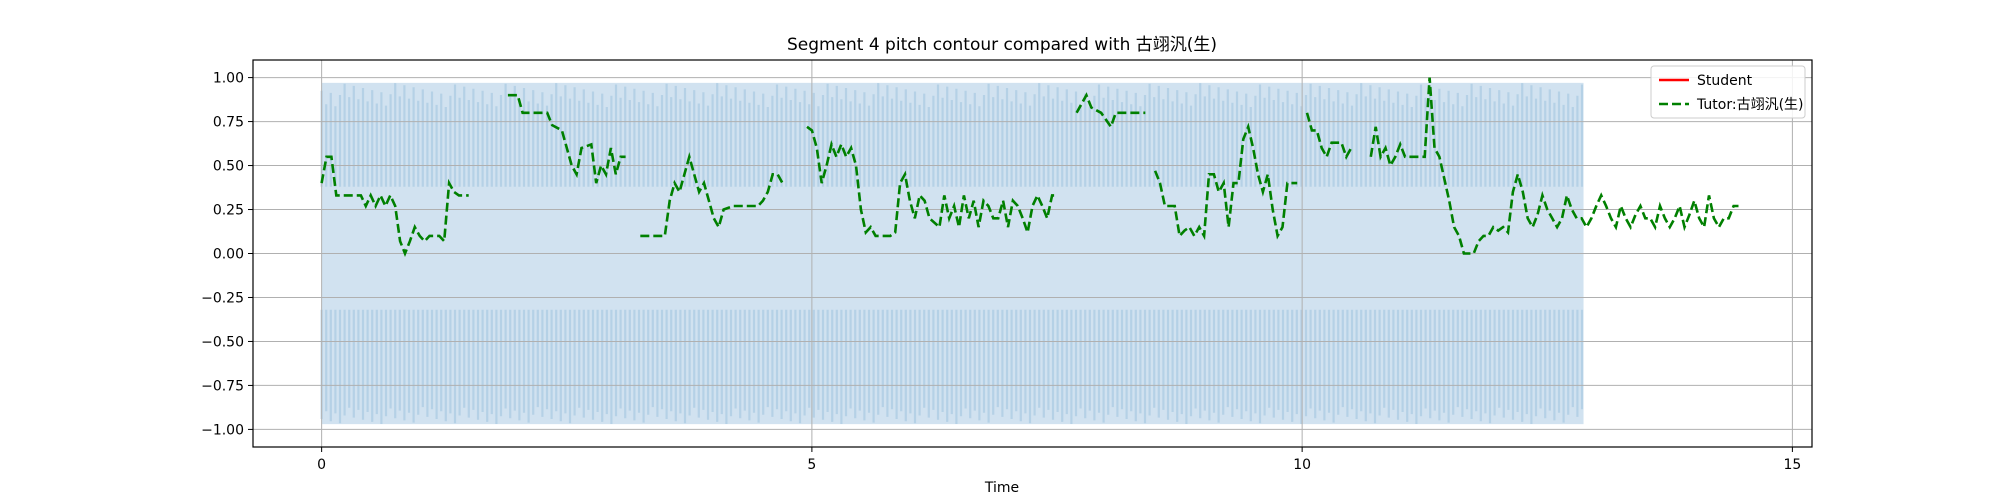 Image resolution: width=2000 pixels, height=500 pixels. What do you see at coordinates (222, 386) in the screenshot?
I see `y-tick-label: −0.75` at bounding box center [222, 386].